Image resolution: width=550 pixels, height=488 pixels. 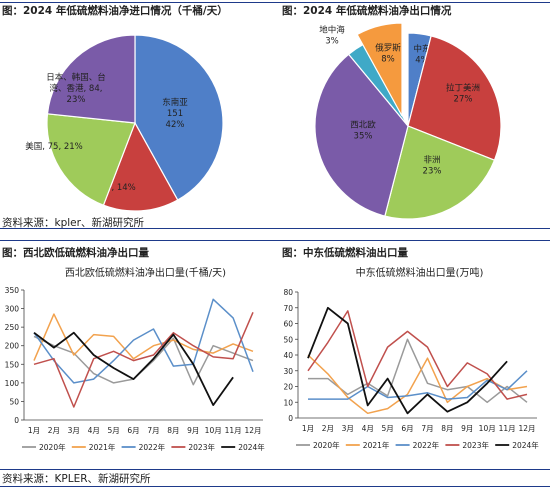 What do you see at coordinates (288, 339) in the screenshot?
I see `y-tick-label: 50` at bounding box center [288, 339].